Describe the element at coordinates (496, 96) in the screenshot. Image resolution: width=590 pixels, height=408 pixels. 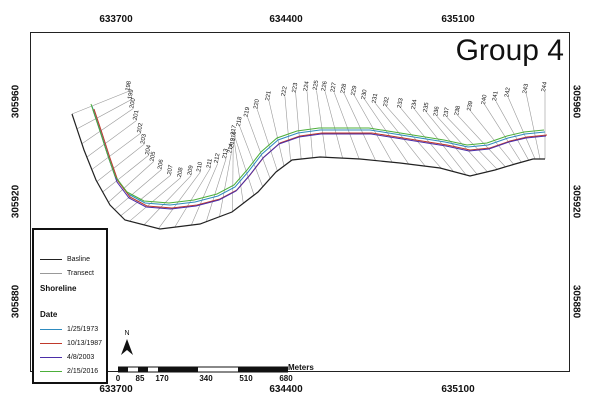
I see `transect-label: 241` at that location.